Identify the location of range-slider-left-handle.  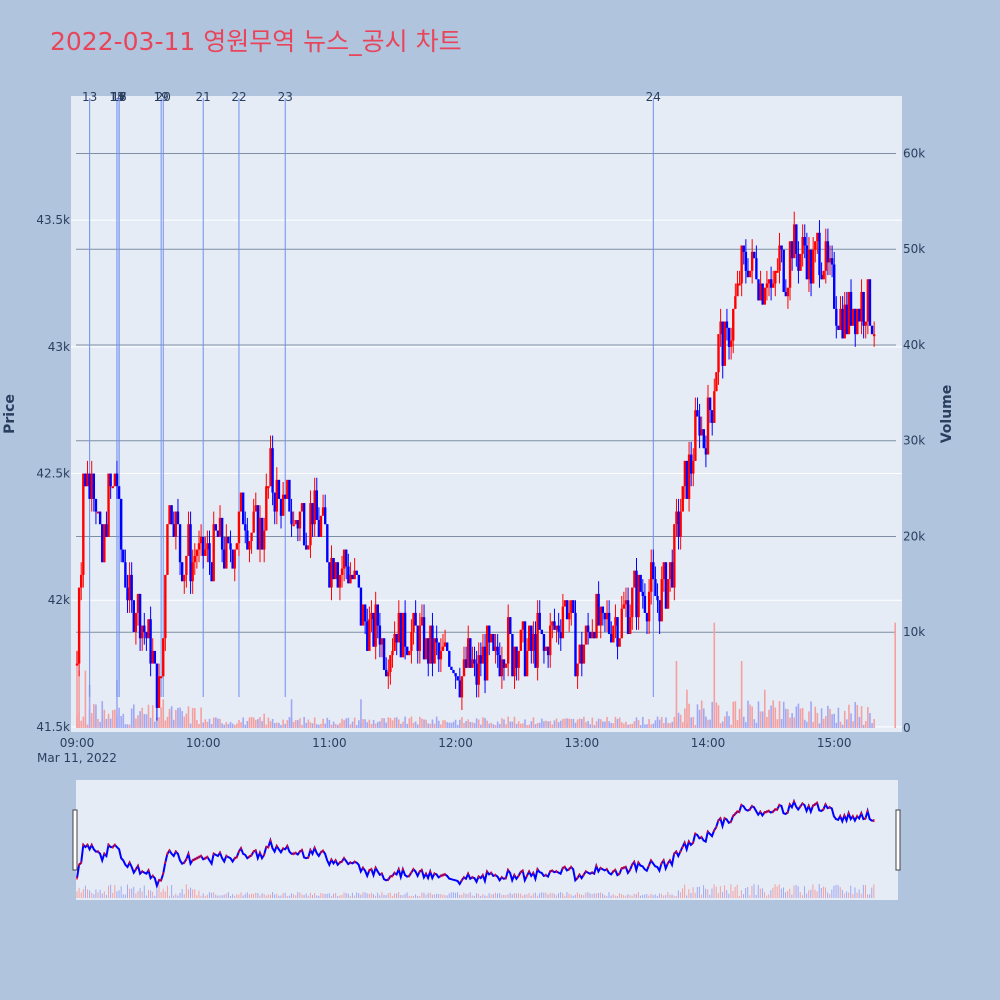
(75, 840).